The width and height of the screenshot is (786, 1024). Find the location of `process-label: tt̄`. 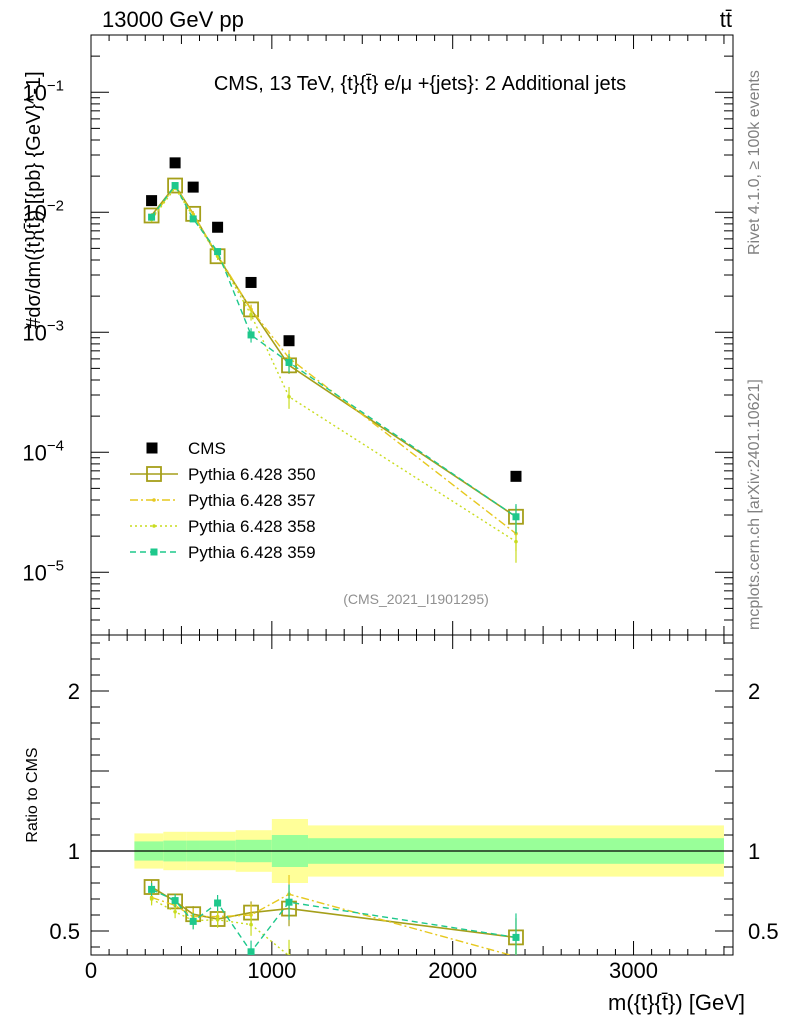

process-label: tt̄ is located at coordinates (726, 19).